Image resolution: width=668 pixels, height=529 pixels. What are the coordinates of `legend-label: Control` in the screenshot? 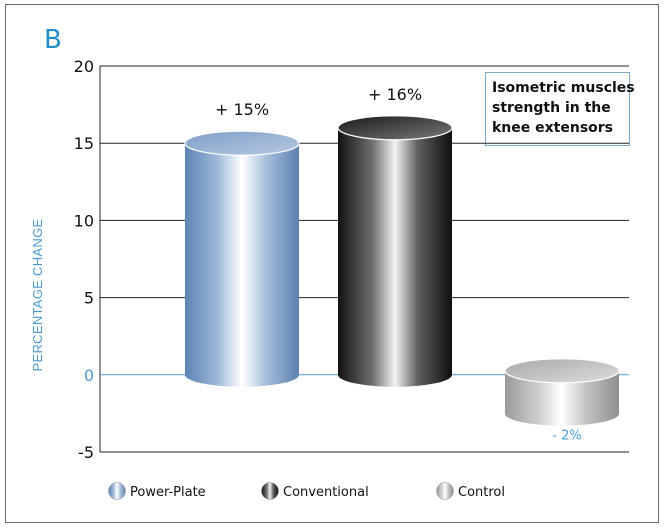 It's located at (481, 492).